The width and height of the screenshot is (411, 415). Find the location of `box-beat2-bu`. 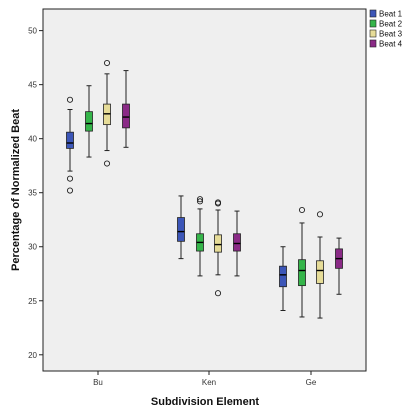

box-beat2-bu is located at coordinates (89, 121).